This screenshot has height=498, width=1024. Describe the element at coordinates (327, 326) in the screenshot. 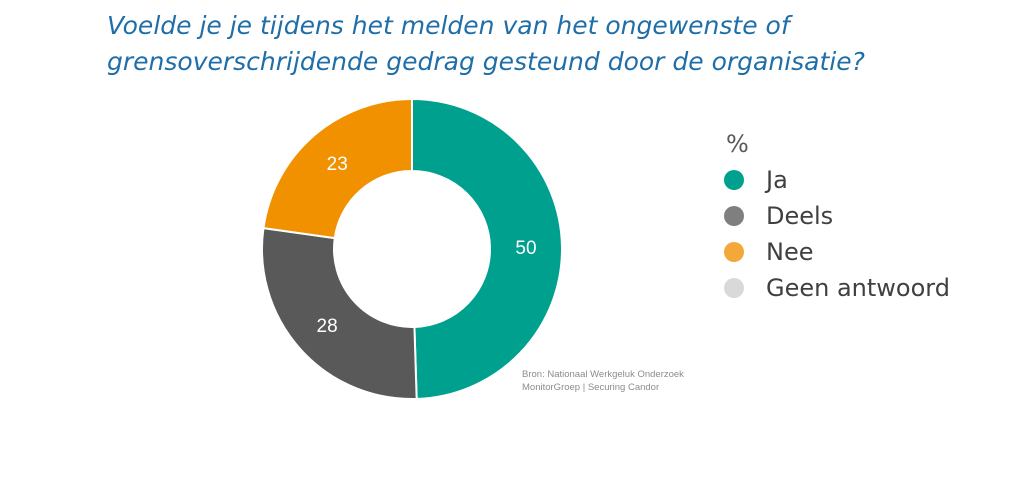

I see `data-label-deels: 28` at that location.